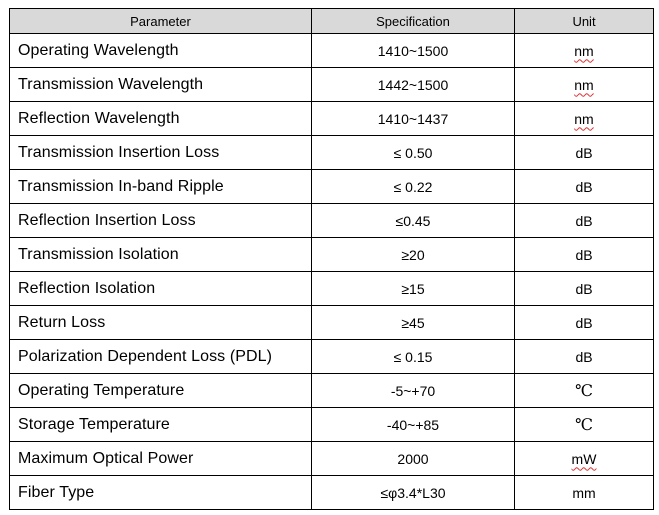  I want to click on parameter-cell: Reflection Wavelength, so click(160, 118).